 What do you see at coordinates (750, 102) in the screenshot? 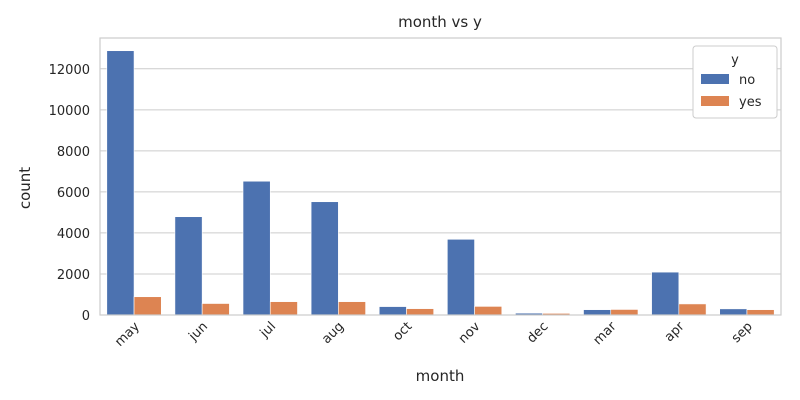
I see `legend-label-yes: yes` at bounding box center [750, 102].